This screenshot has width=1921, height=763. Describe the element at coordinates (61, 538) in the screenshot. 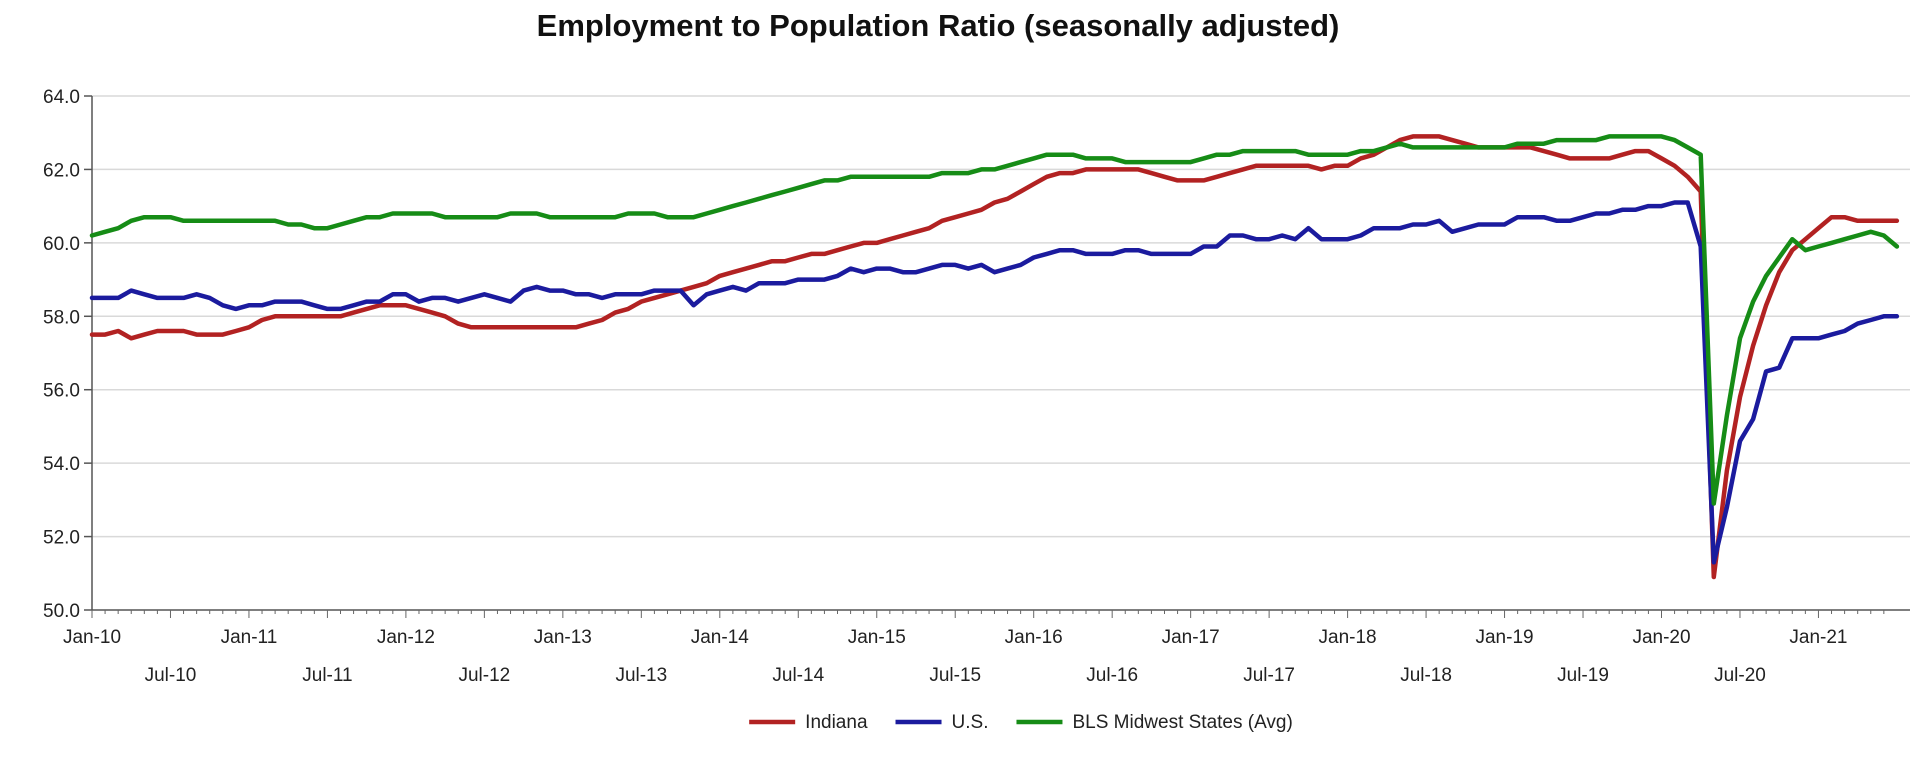

I see `y-tick-label: 52.0` at that location.